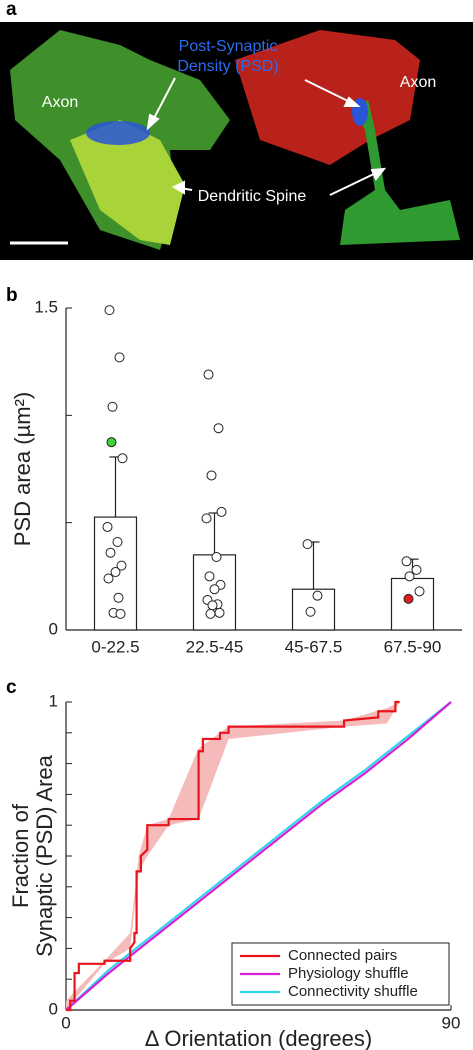 The height and width of the screenshot is (1050, 473). What do you see at coordinates (11, 687) in the screenshot?
I see `panel-label: c` at bounding box center [11, 687].